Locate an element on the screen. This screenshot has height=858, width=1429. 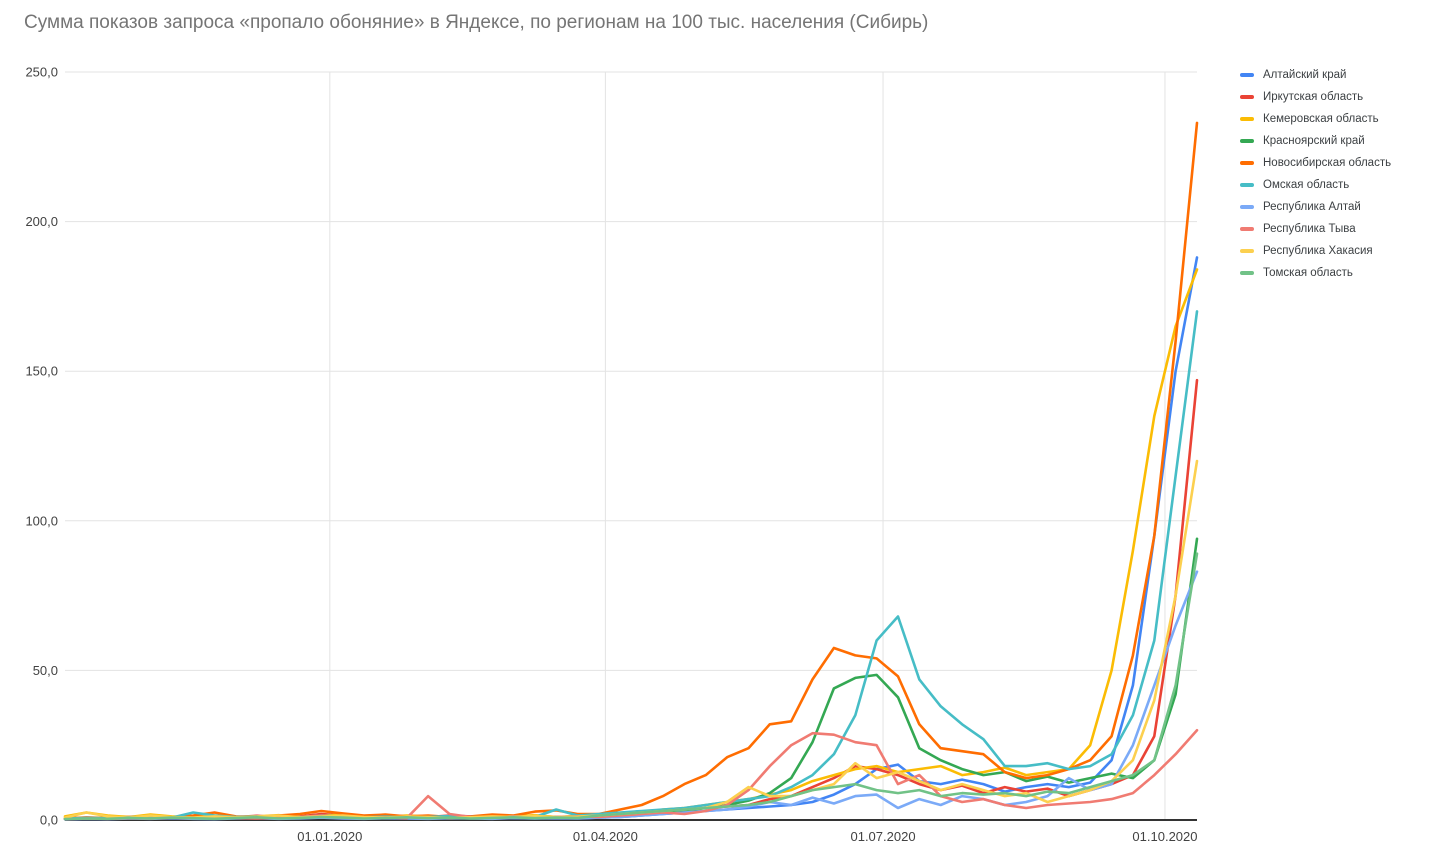
x-axis-tick-label: 01.07.2020 is located at coordinates (882, 836).